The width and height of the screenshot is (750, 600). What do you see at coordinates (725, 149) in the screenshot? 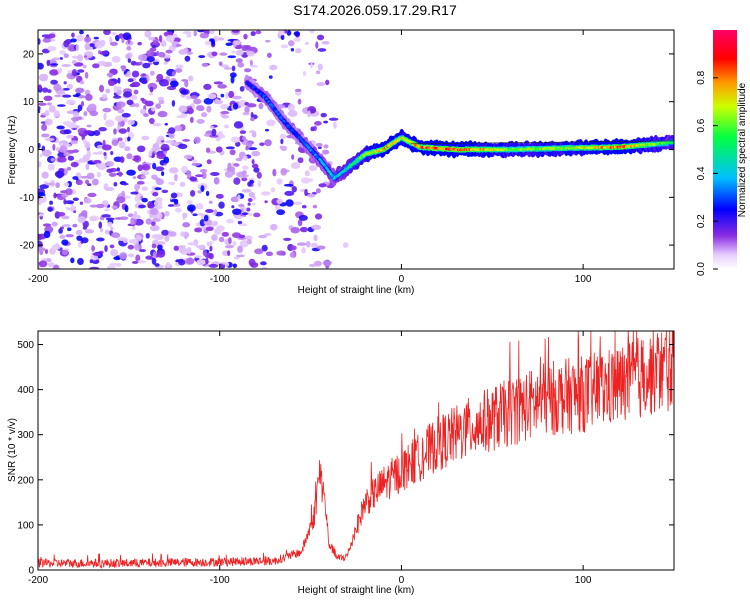
I see `colorbar-gradient` at bounding box center [725, 149].